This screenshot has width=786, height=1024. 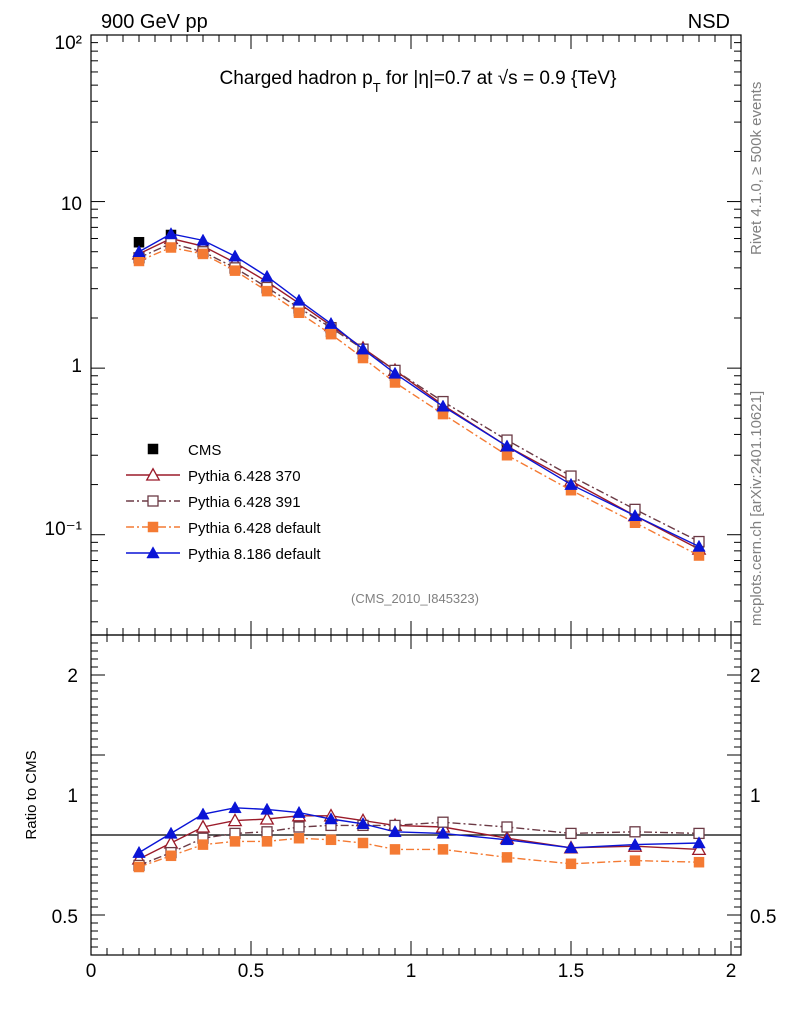 I want to click on x-tick-label-0: 0, so click(x=91, y=971).